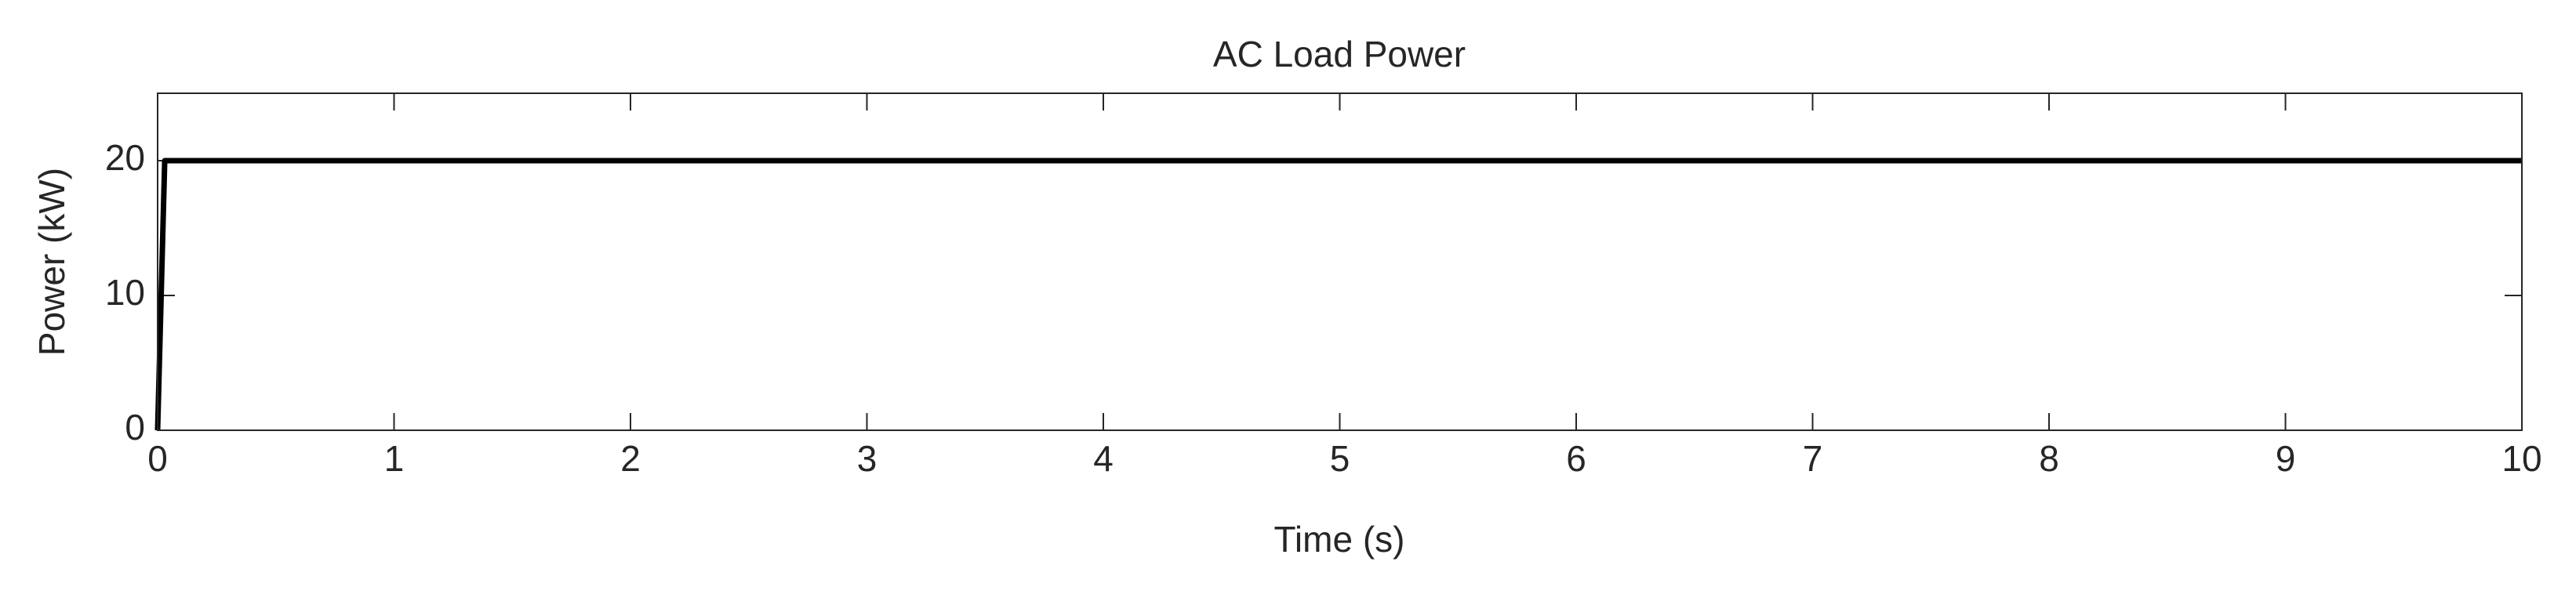 This screenshot has height=598, width=2576. What do you see at coordinates (157, 458) in the screenshot?
I see `x-tick-label: 0` at bounding box center [157, 458].